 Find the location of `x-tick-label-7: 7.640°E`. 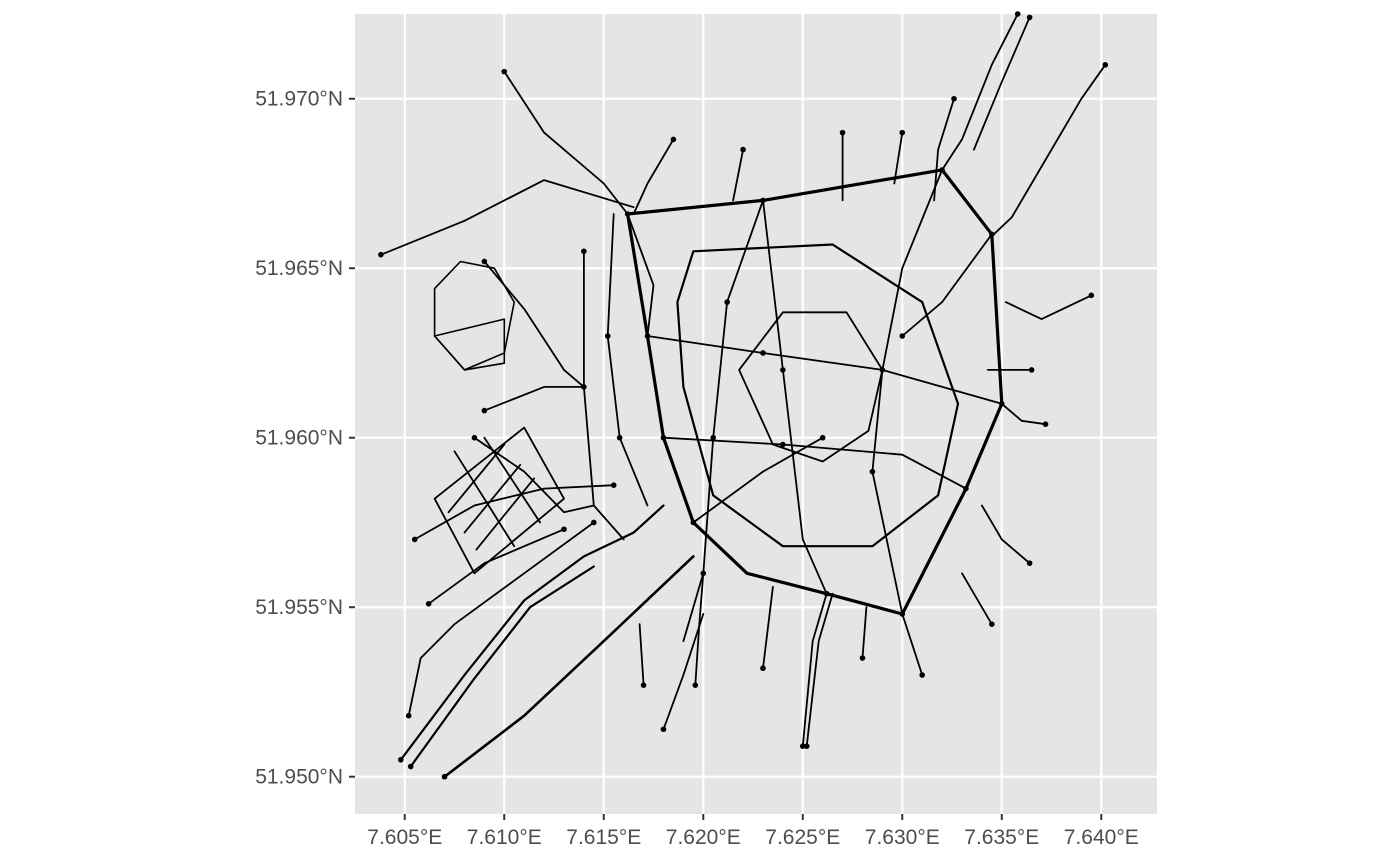

x-tick-label-7: 7.640°E is located at coordinates (1101, 837).